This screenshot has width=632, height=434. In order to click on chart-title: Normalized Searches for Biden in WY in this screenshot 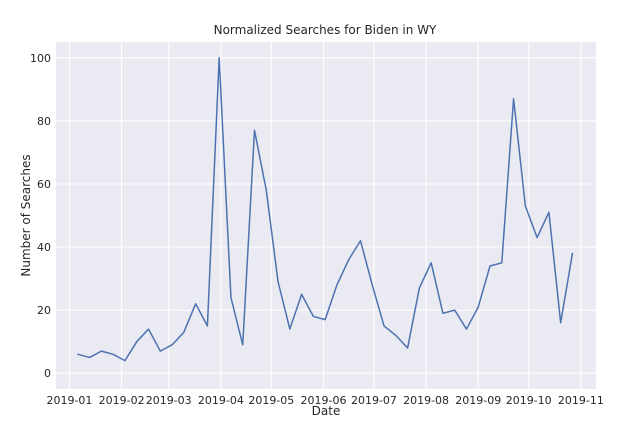, I will do `click(325, 30)`.